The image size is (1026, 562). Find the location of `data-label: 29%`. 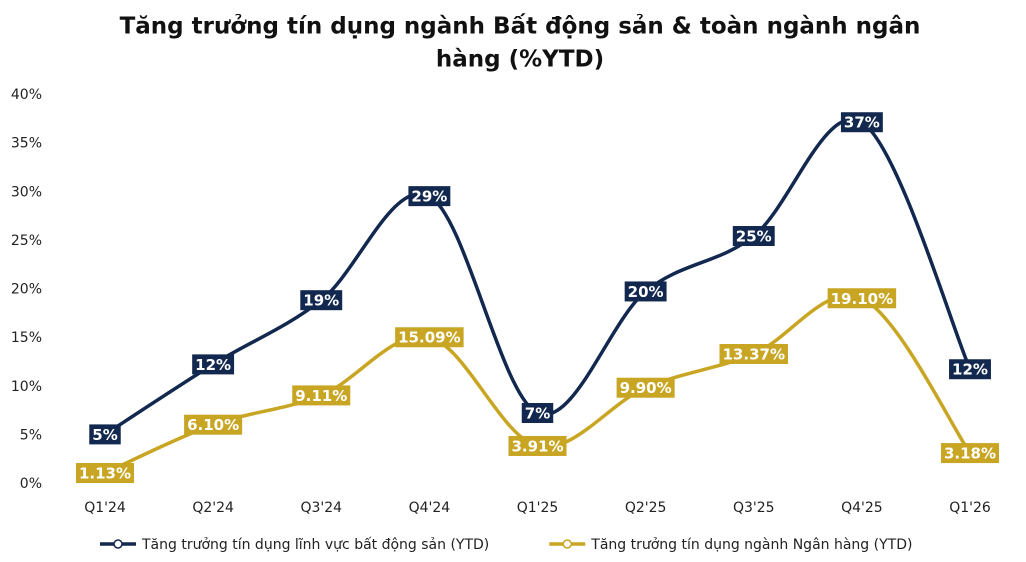

data-label: 29% is located at coordinates (429, 196).